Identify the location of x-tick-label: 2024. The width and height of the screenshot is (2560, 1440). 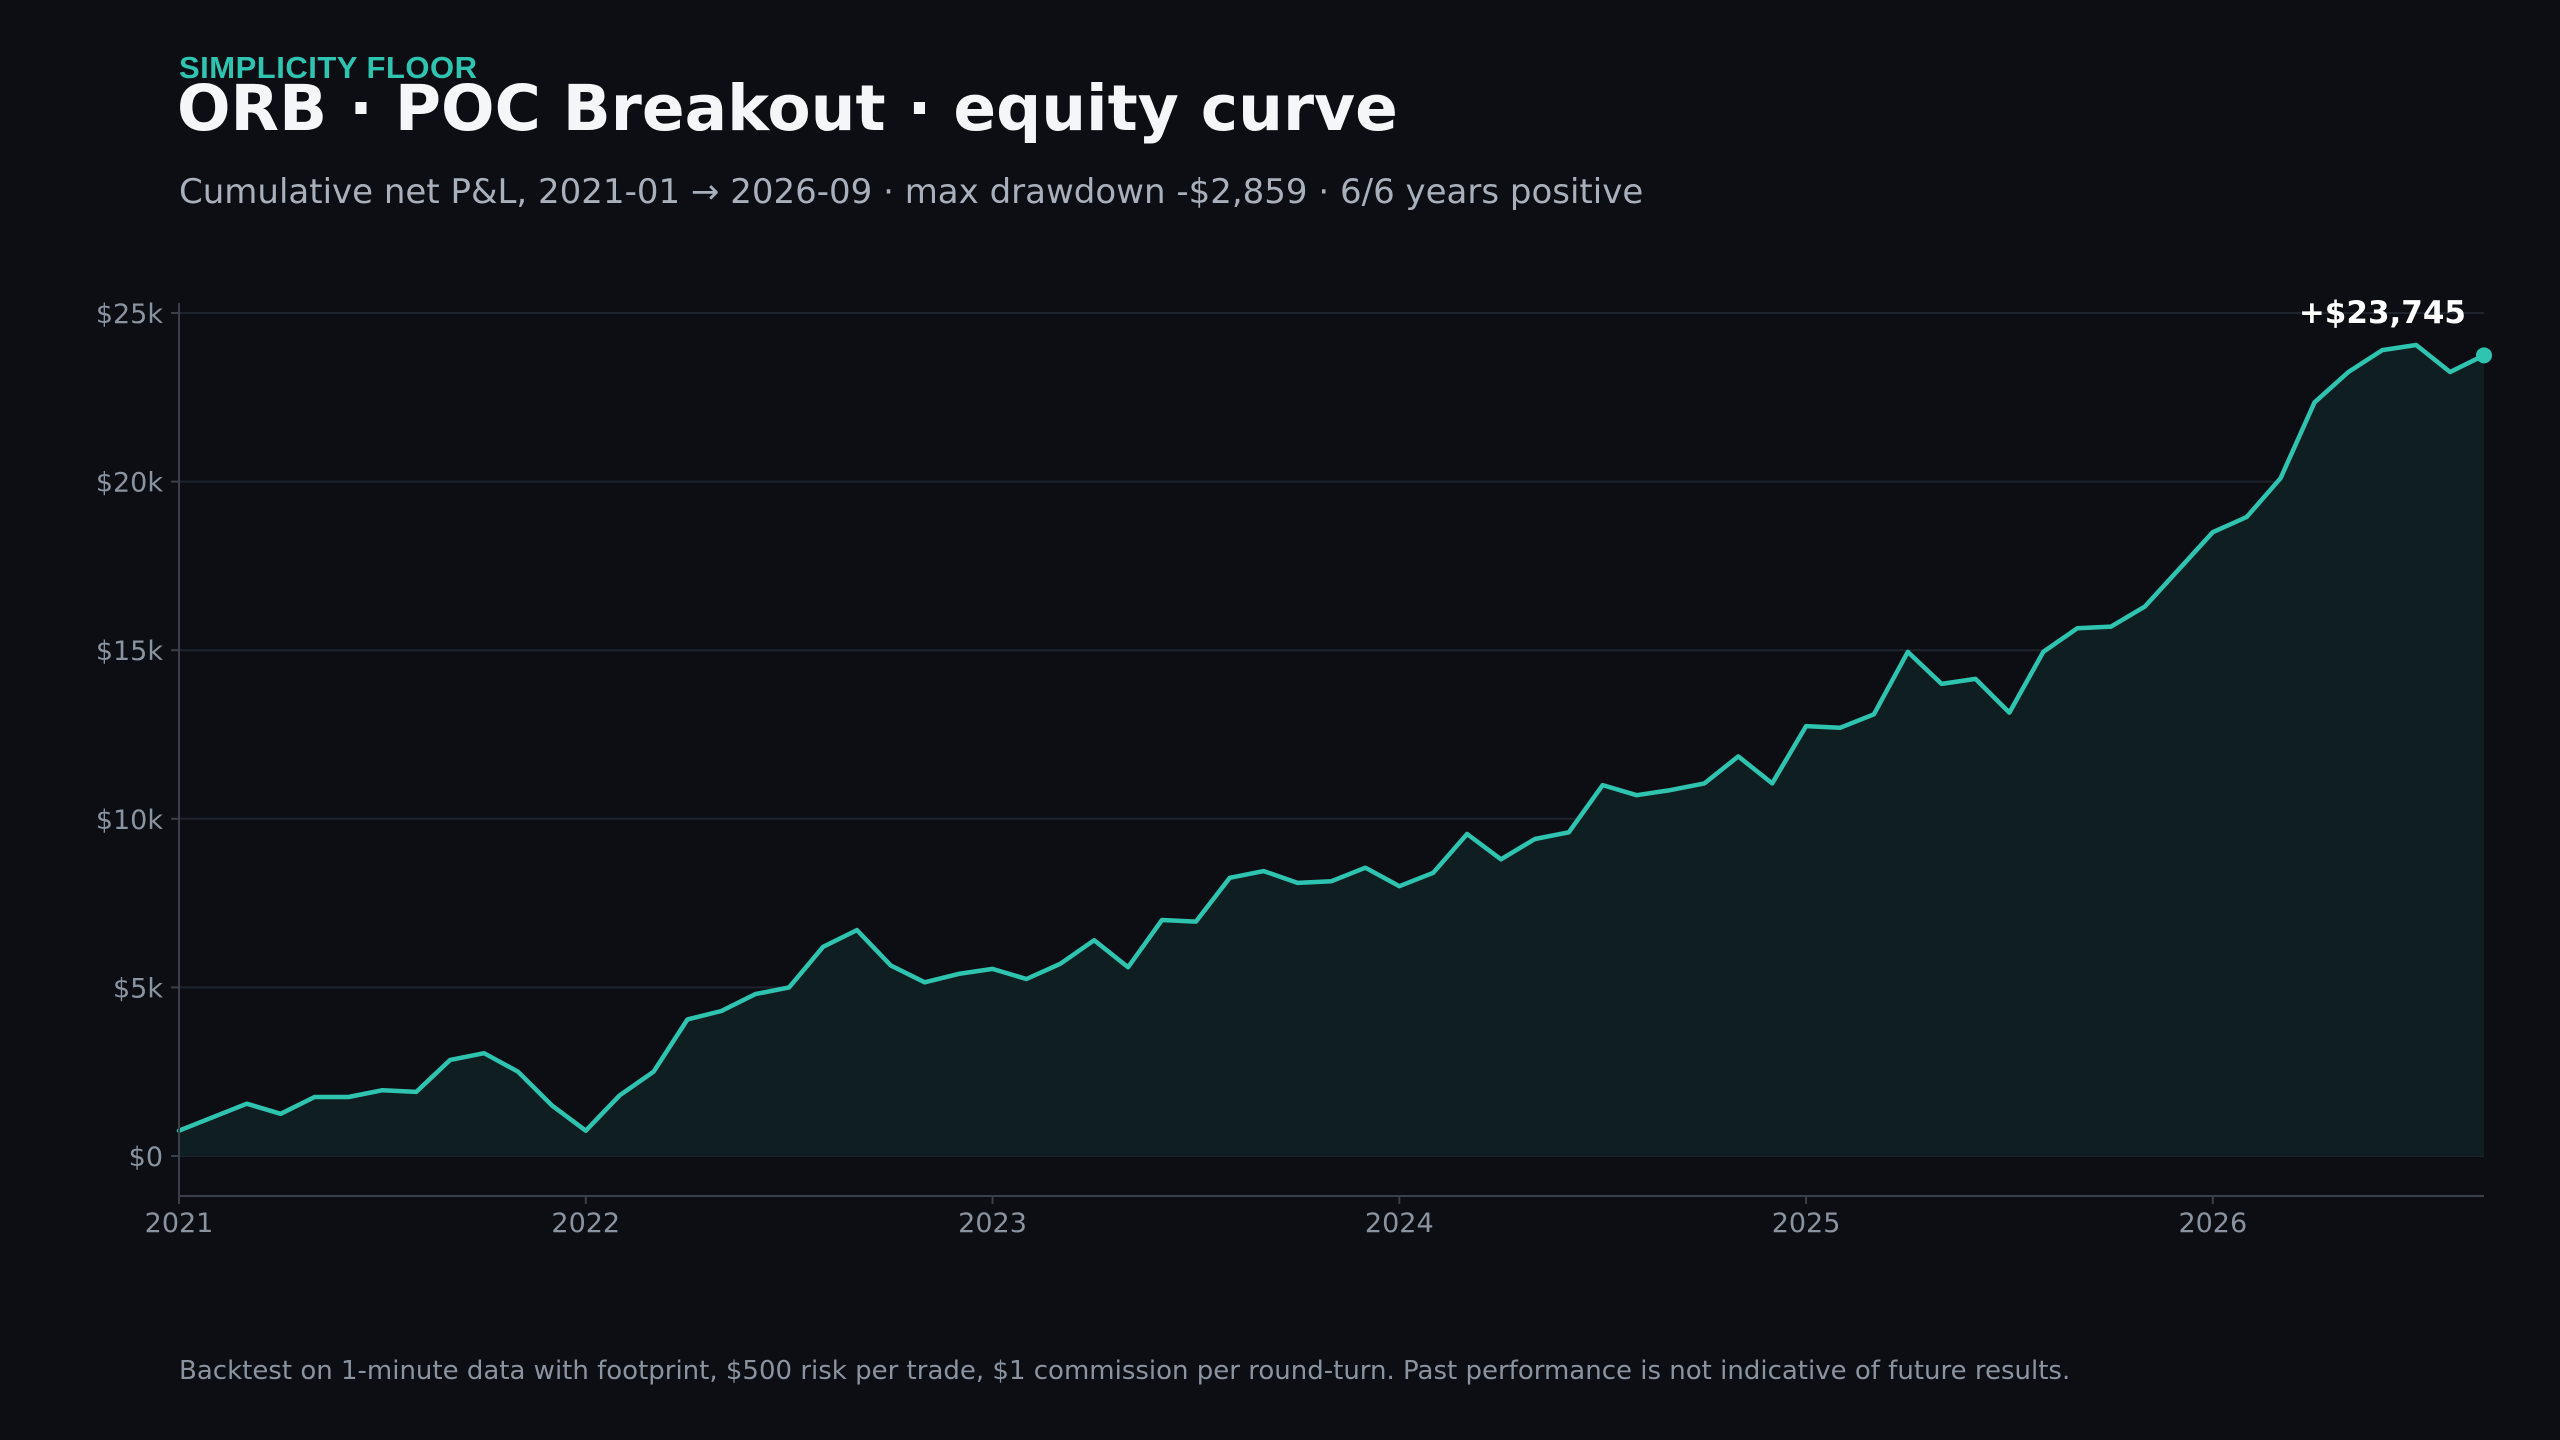
(1399, 1223).